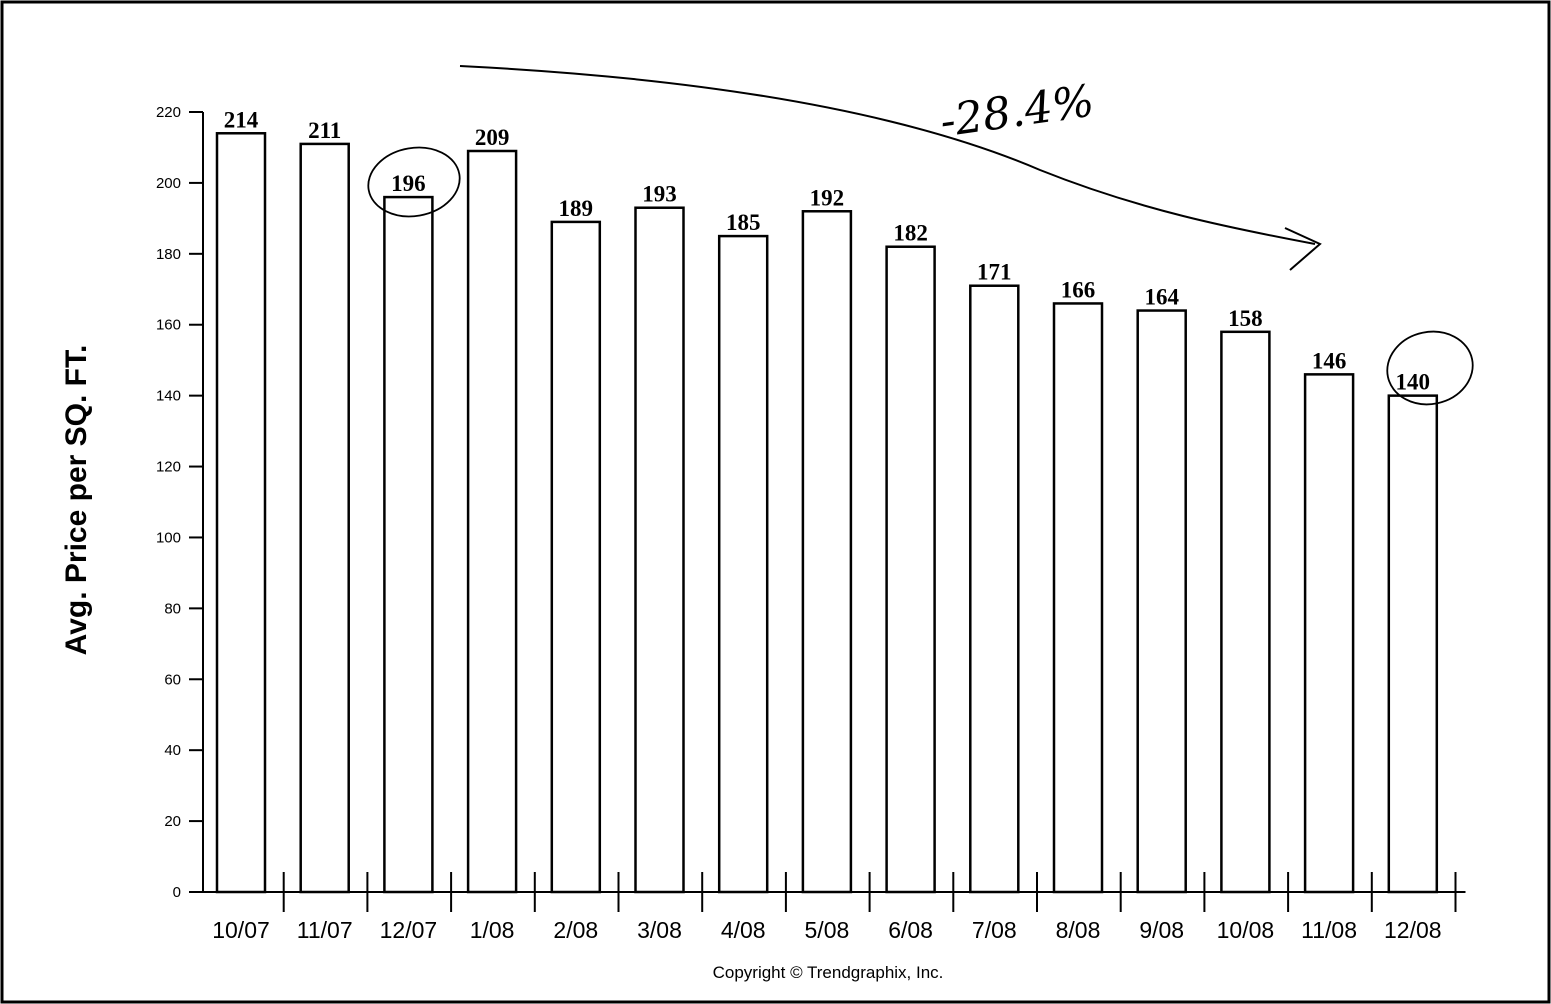  Describe the element at coordinates (172, 608) in the screenshot. I see `y-tick-label: 80` at that location.